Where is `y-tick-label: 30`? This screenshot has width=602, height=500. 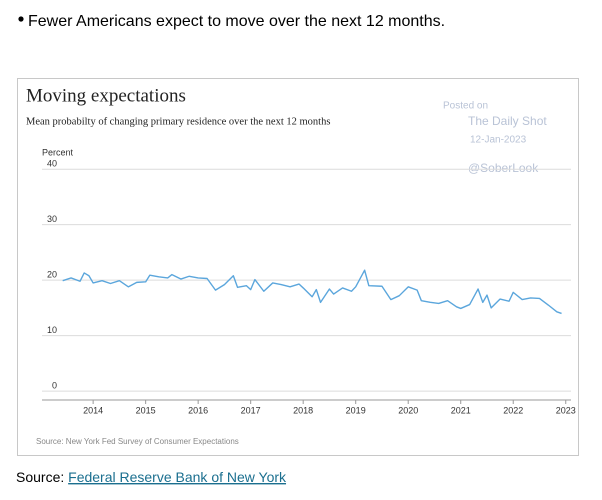 y-tick-label: 30 is located at coordinates (52, 219).